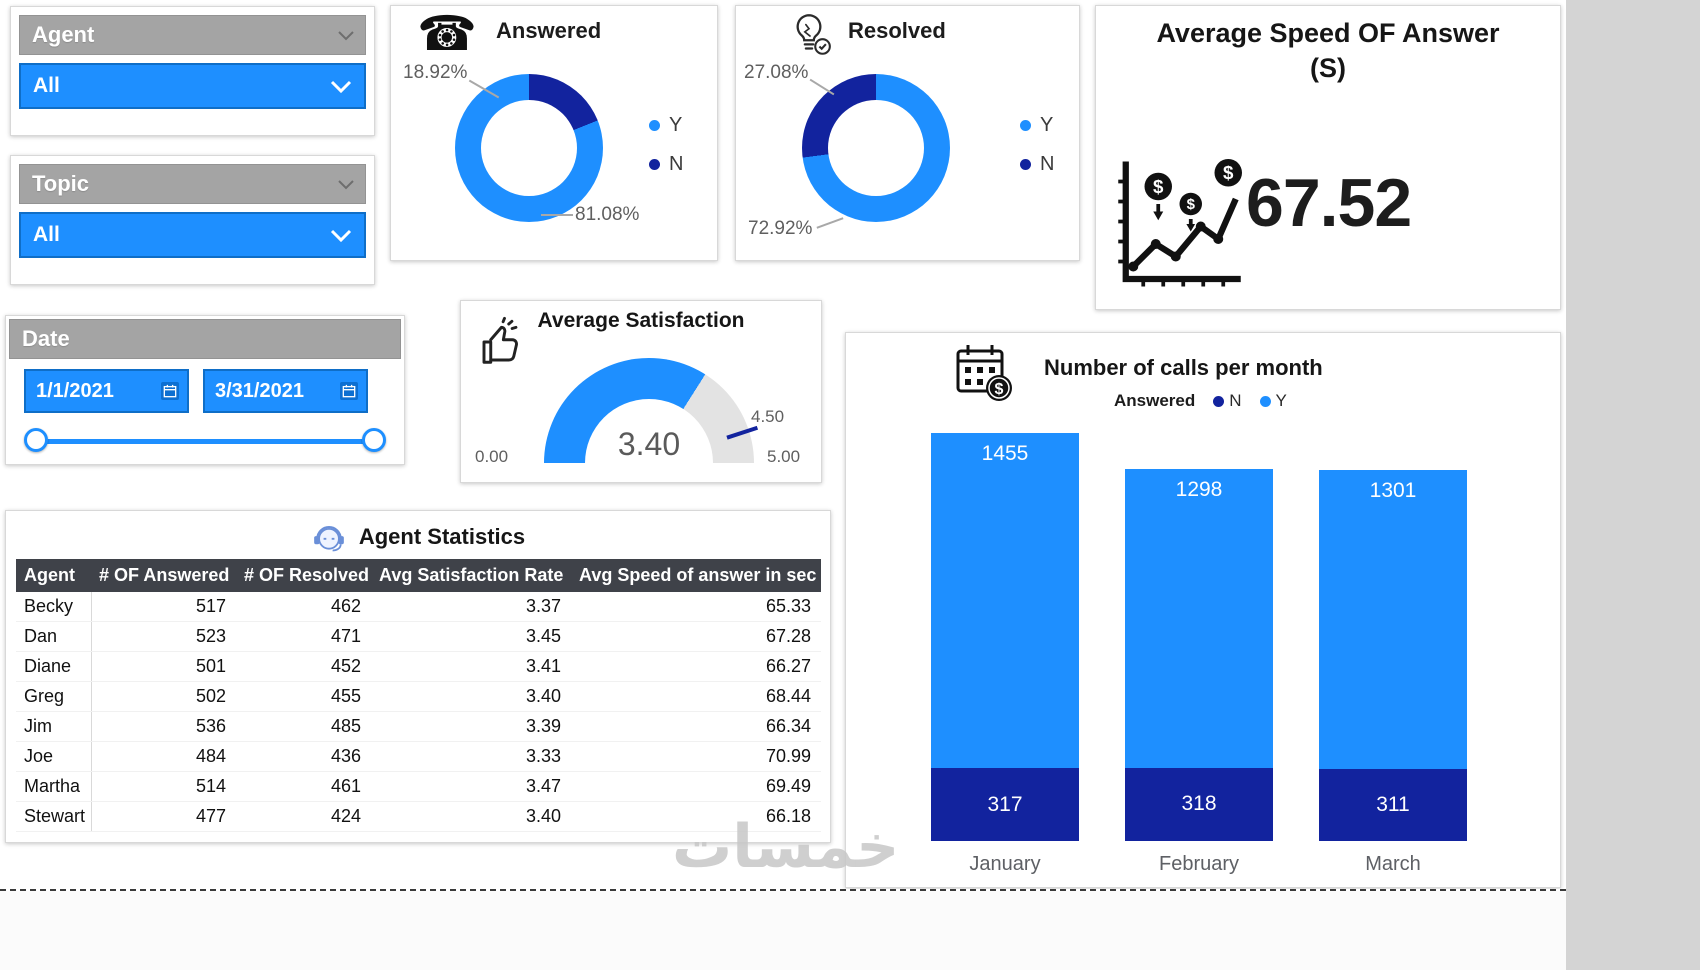 The height and width of the screenshot is (970, 1700). I want to click on resolved-donut-chart, so click(876, 148).